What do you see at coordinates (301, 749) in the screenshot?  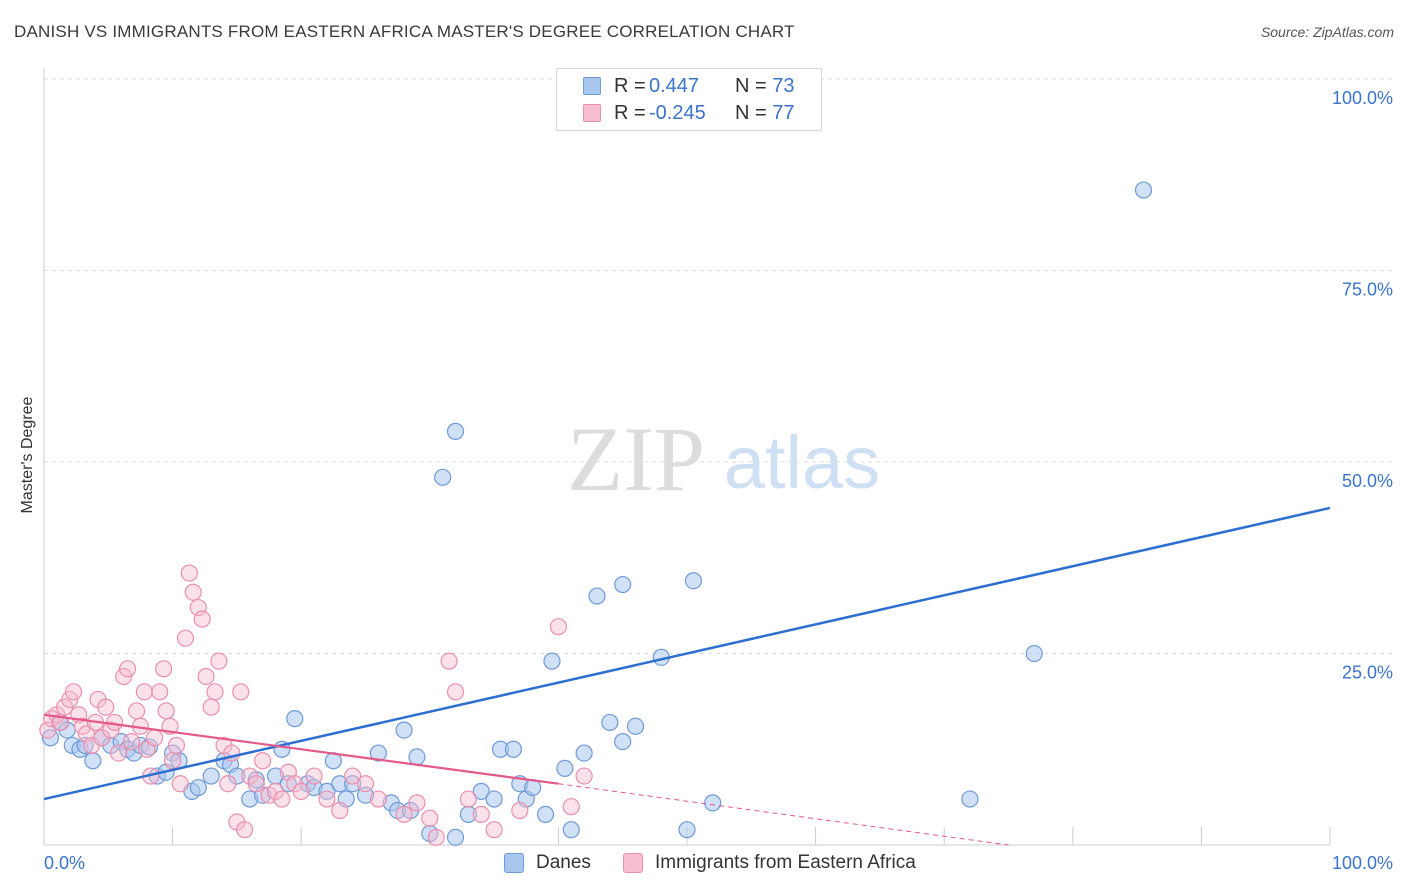 I see `immigrants-trend-line` at bounding box center [301, 749].